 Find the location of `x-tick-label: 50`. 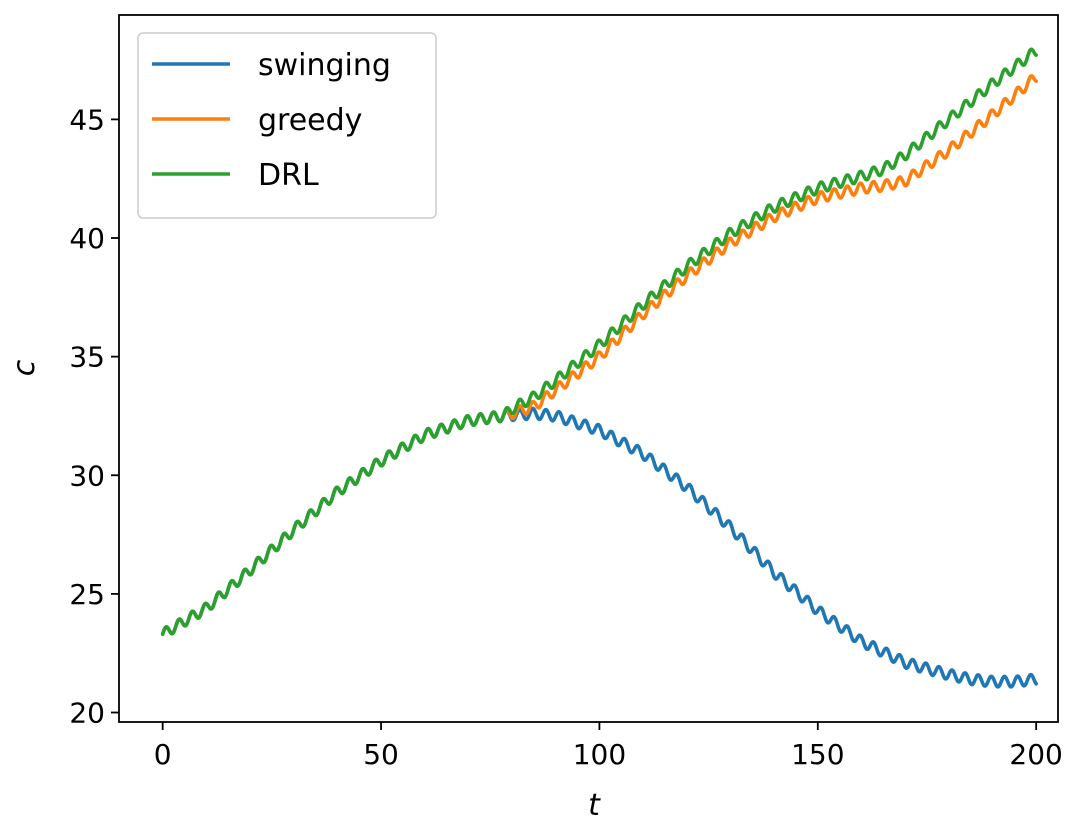

x-tick-label: 50 is located at coordinates (381, 754).